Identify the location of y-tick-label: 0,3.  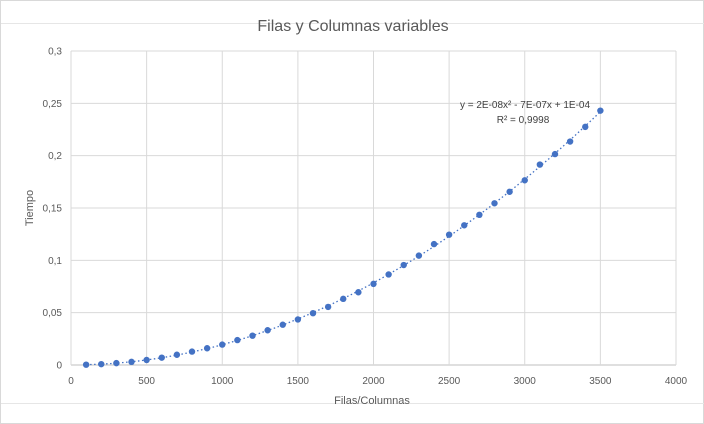
(55, 52).